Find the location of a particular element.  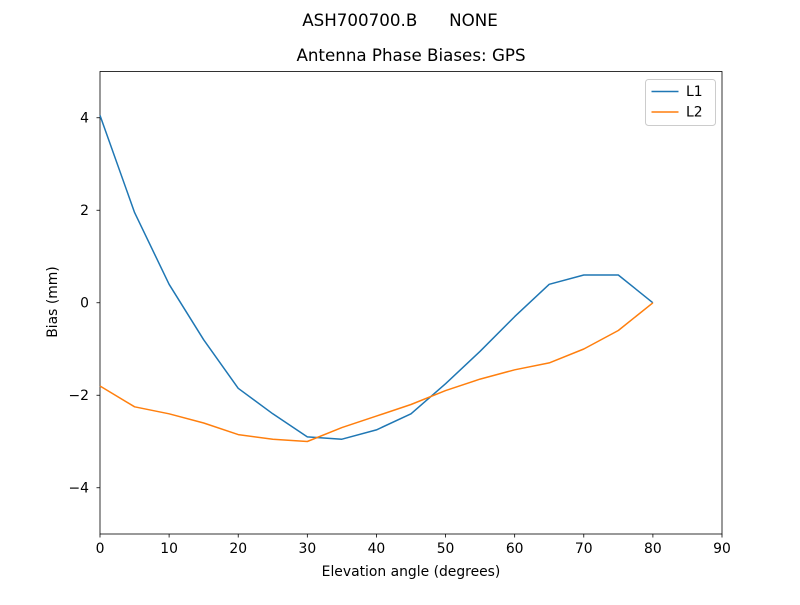

x-tick-label: 70 is located at coordinates (584, 549).